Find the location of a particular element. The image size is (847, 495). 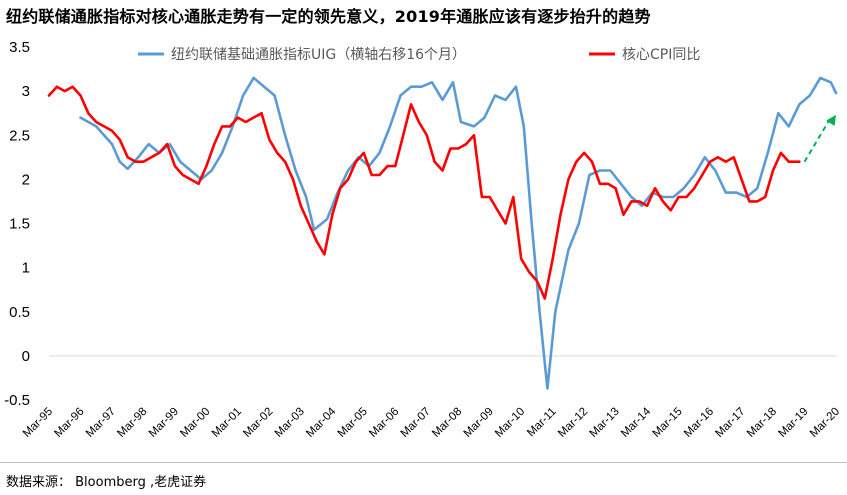

y-tick-label: 3.5 is located at coordinates (19, 47).